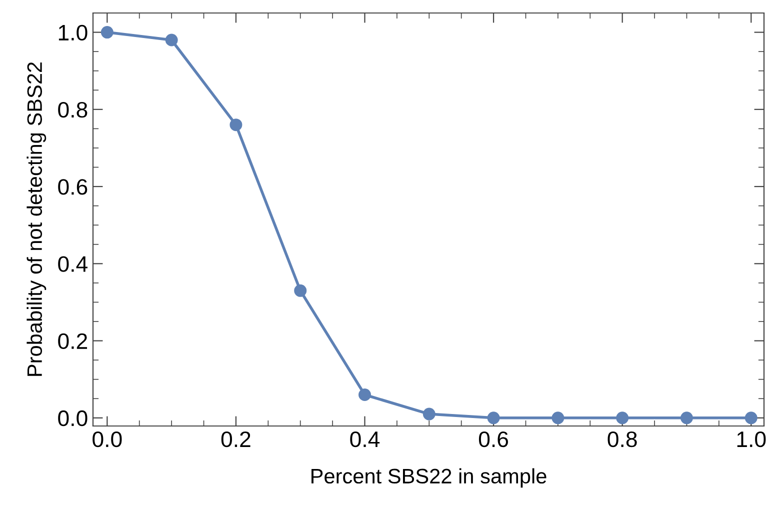 This screenshot has width=772, height=506. What do you see at coordinates (73, 187) in the screenshot?
I see `y-tick-label: 0.6` at bounding box center [73, 187].